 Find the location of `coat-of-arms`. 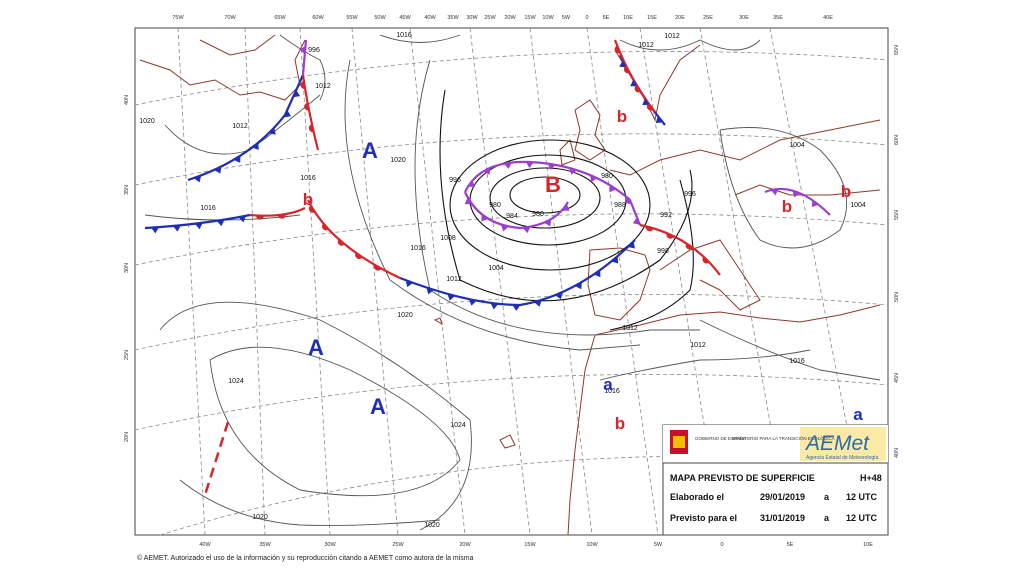

coat-of-arms is located at coordinates (679, 442).